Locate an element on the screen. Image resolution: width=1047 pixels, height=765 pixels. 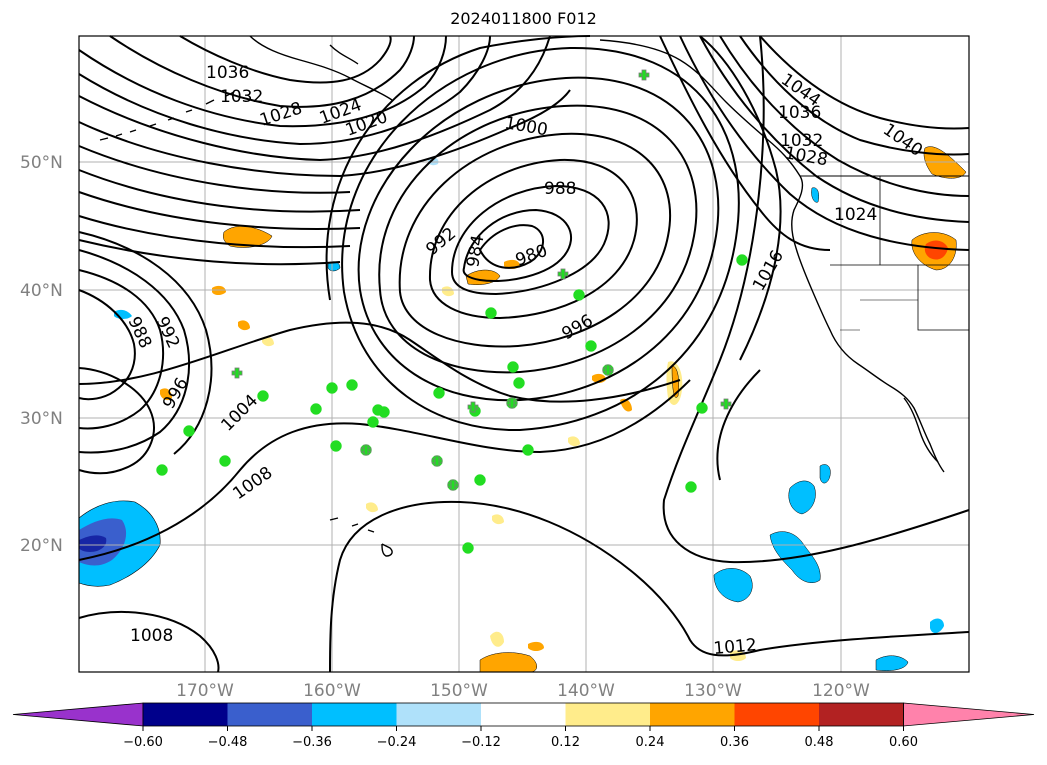
isobar-1008-south is located at coordinates (149, 642).